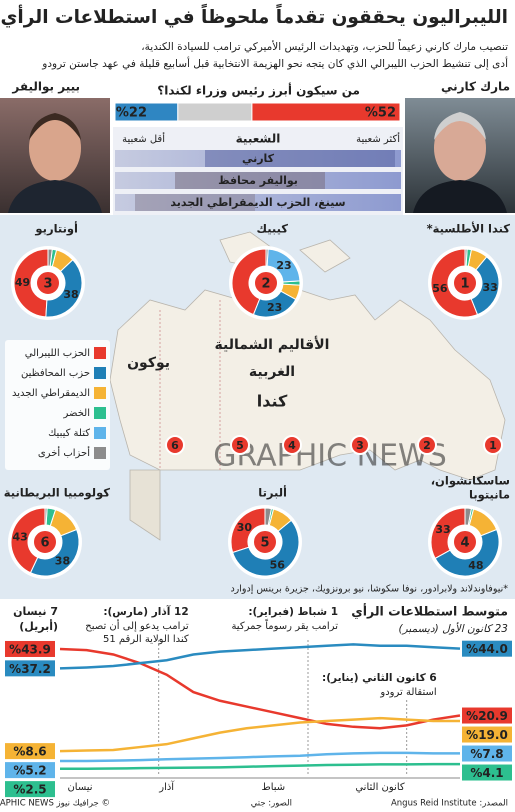 The width and height of the screenshot is (515, 812). Describe the element at coordinates (273, 229) in the screenshot. I see `region-name: كيبيك` at that location.